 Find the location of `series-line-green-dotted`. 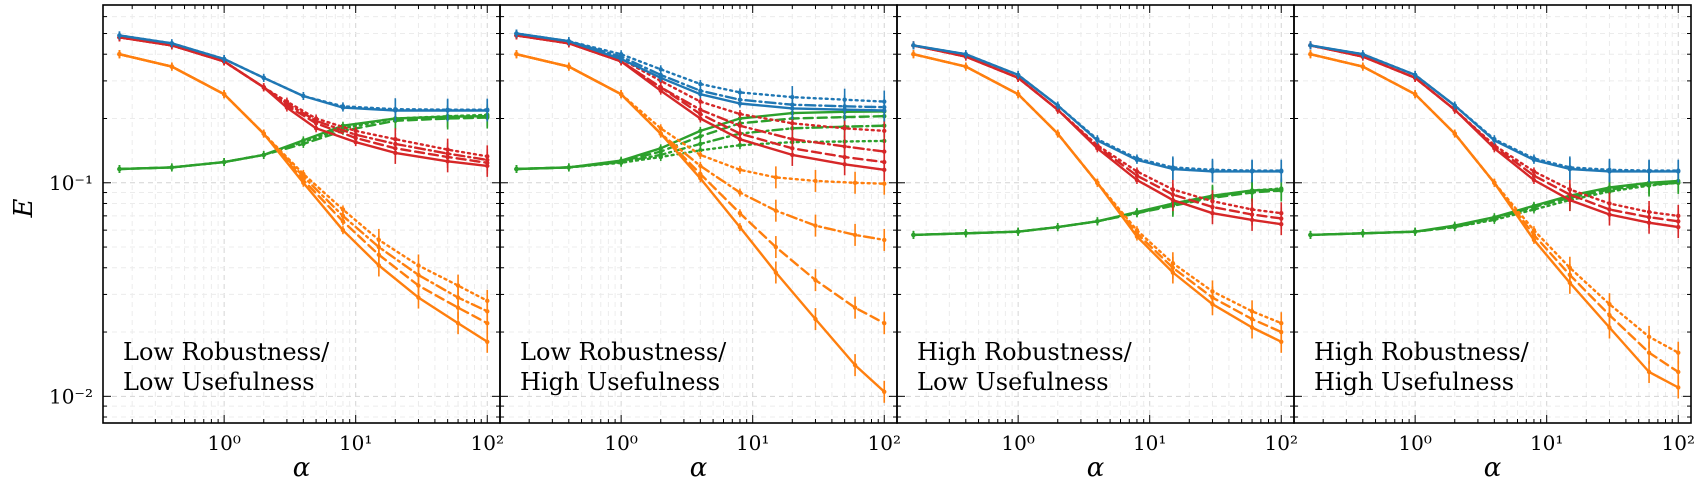

series-line-green-dotted is located at coordinates (1494, 209).